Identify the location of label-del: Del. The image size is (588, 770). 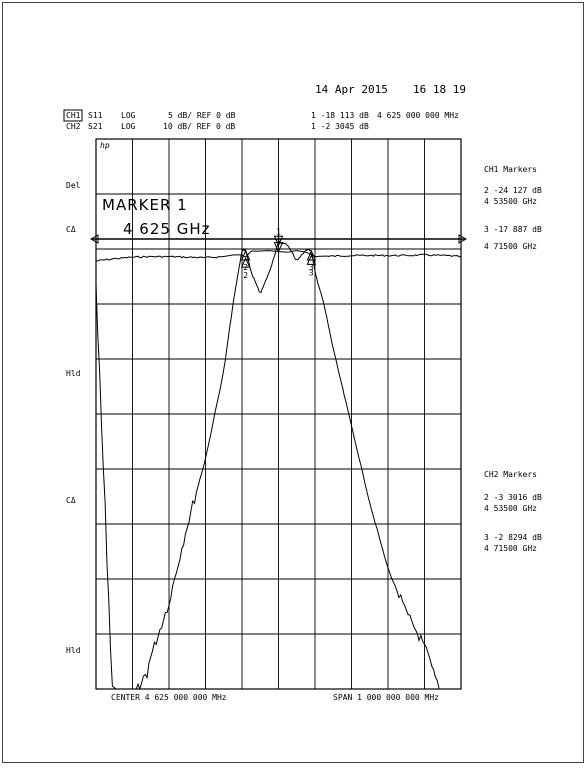
(73, 185).